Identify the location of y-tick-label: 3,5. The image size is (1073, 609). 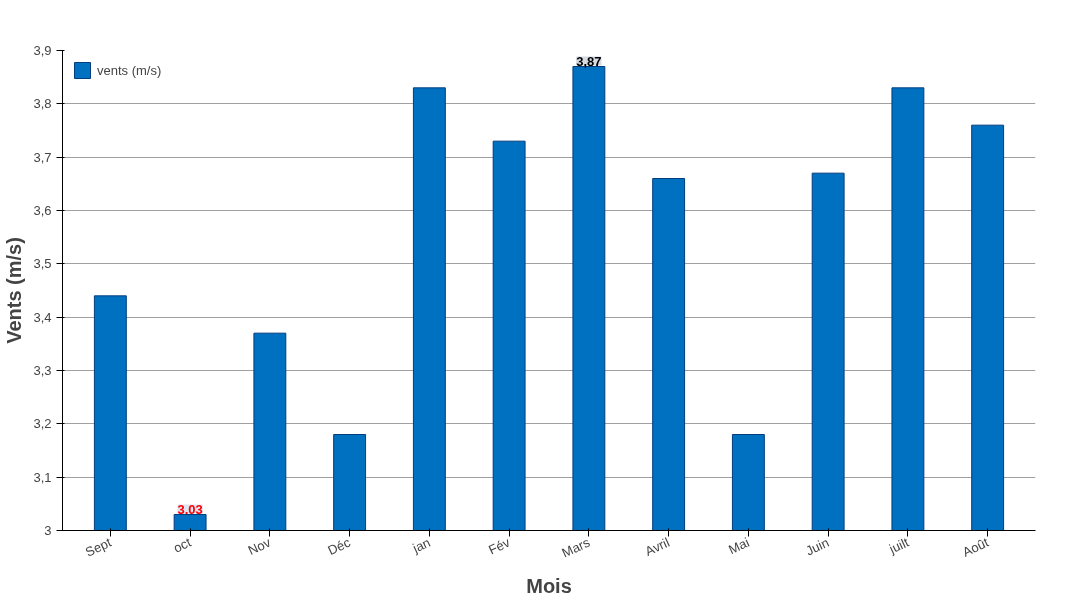
(42, 264).